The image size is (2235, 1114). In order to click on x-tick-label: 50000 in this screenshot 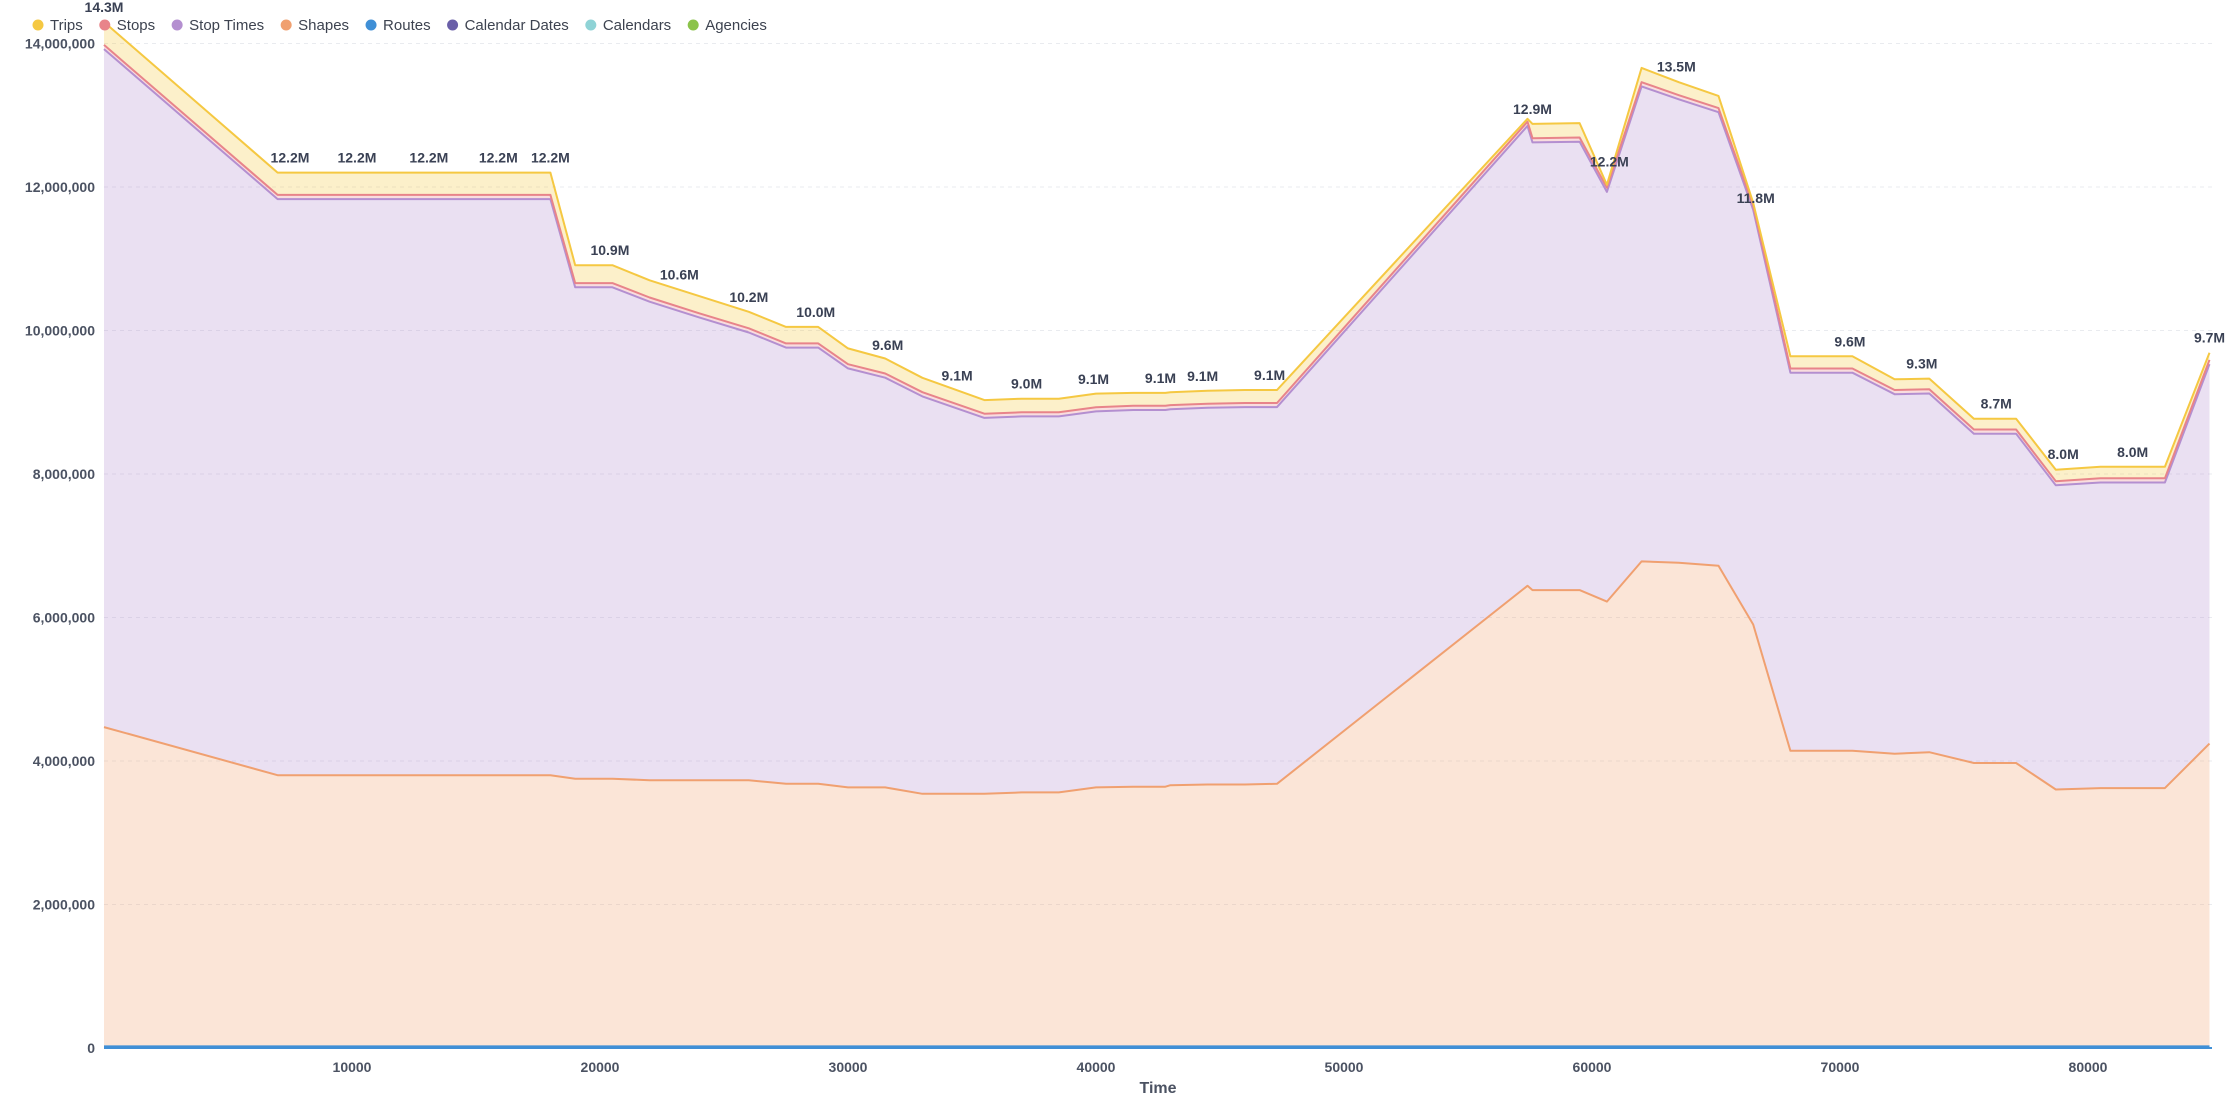, I will do `click(1344, 1067)`.